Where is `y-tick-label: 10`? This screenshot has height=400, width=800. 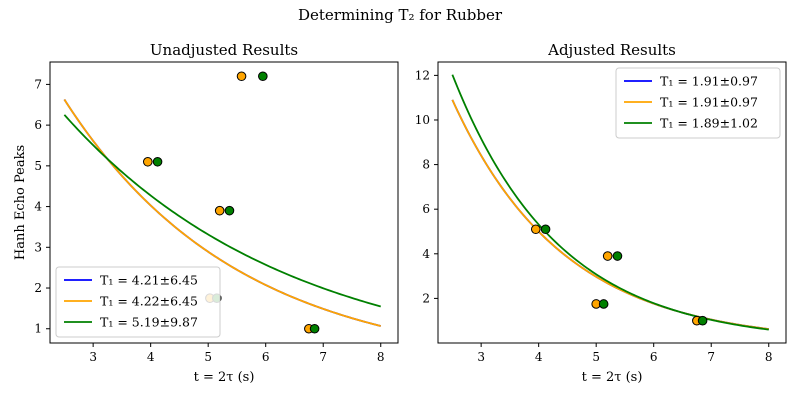
y-tick-label: 10 is located at coordinates (422, 120).